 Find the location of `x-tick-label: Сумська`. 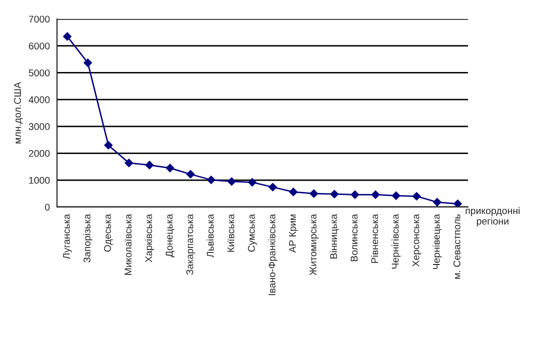

x-tick-label: Сумська is located at coordinates (252, 233).